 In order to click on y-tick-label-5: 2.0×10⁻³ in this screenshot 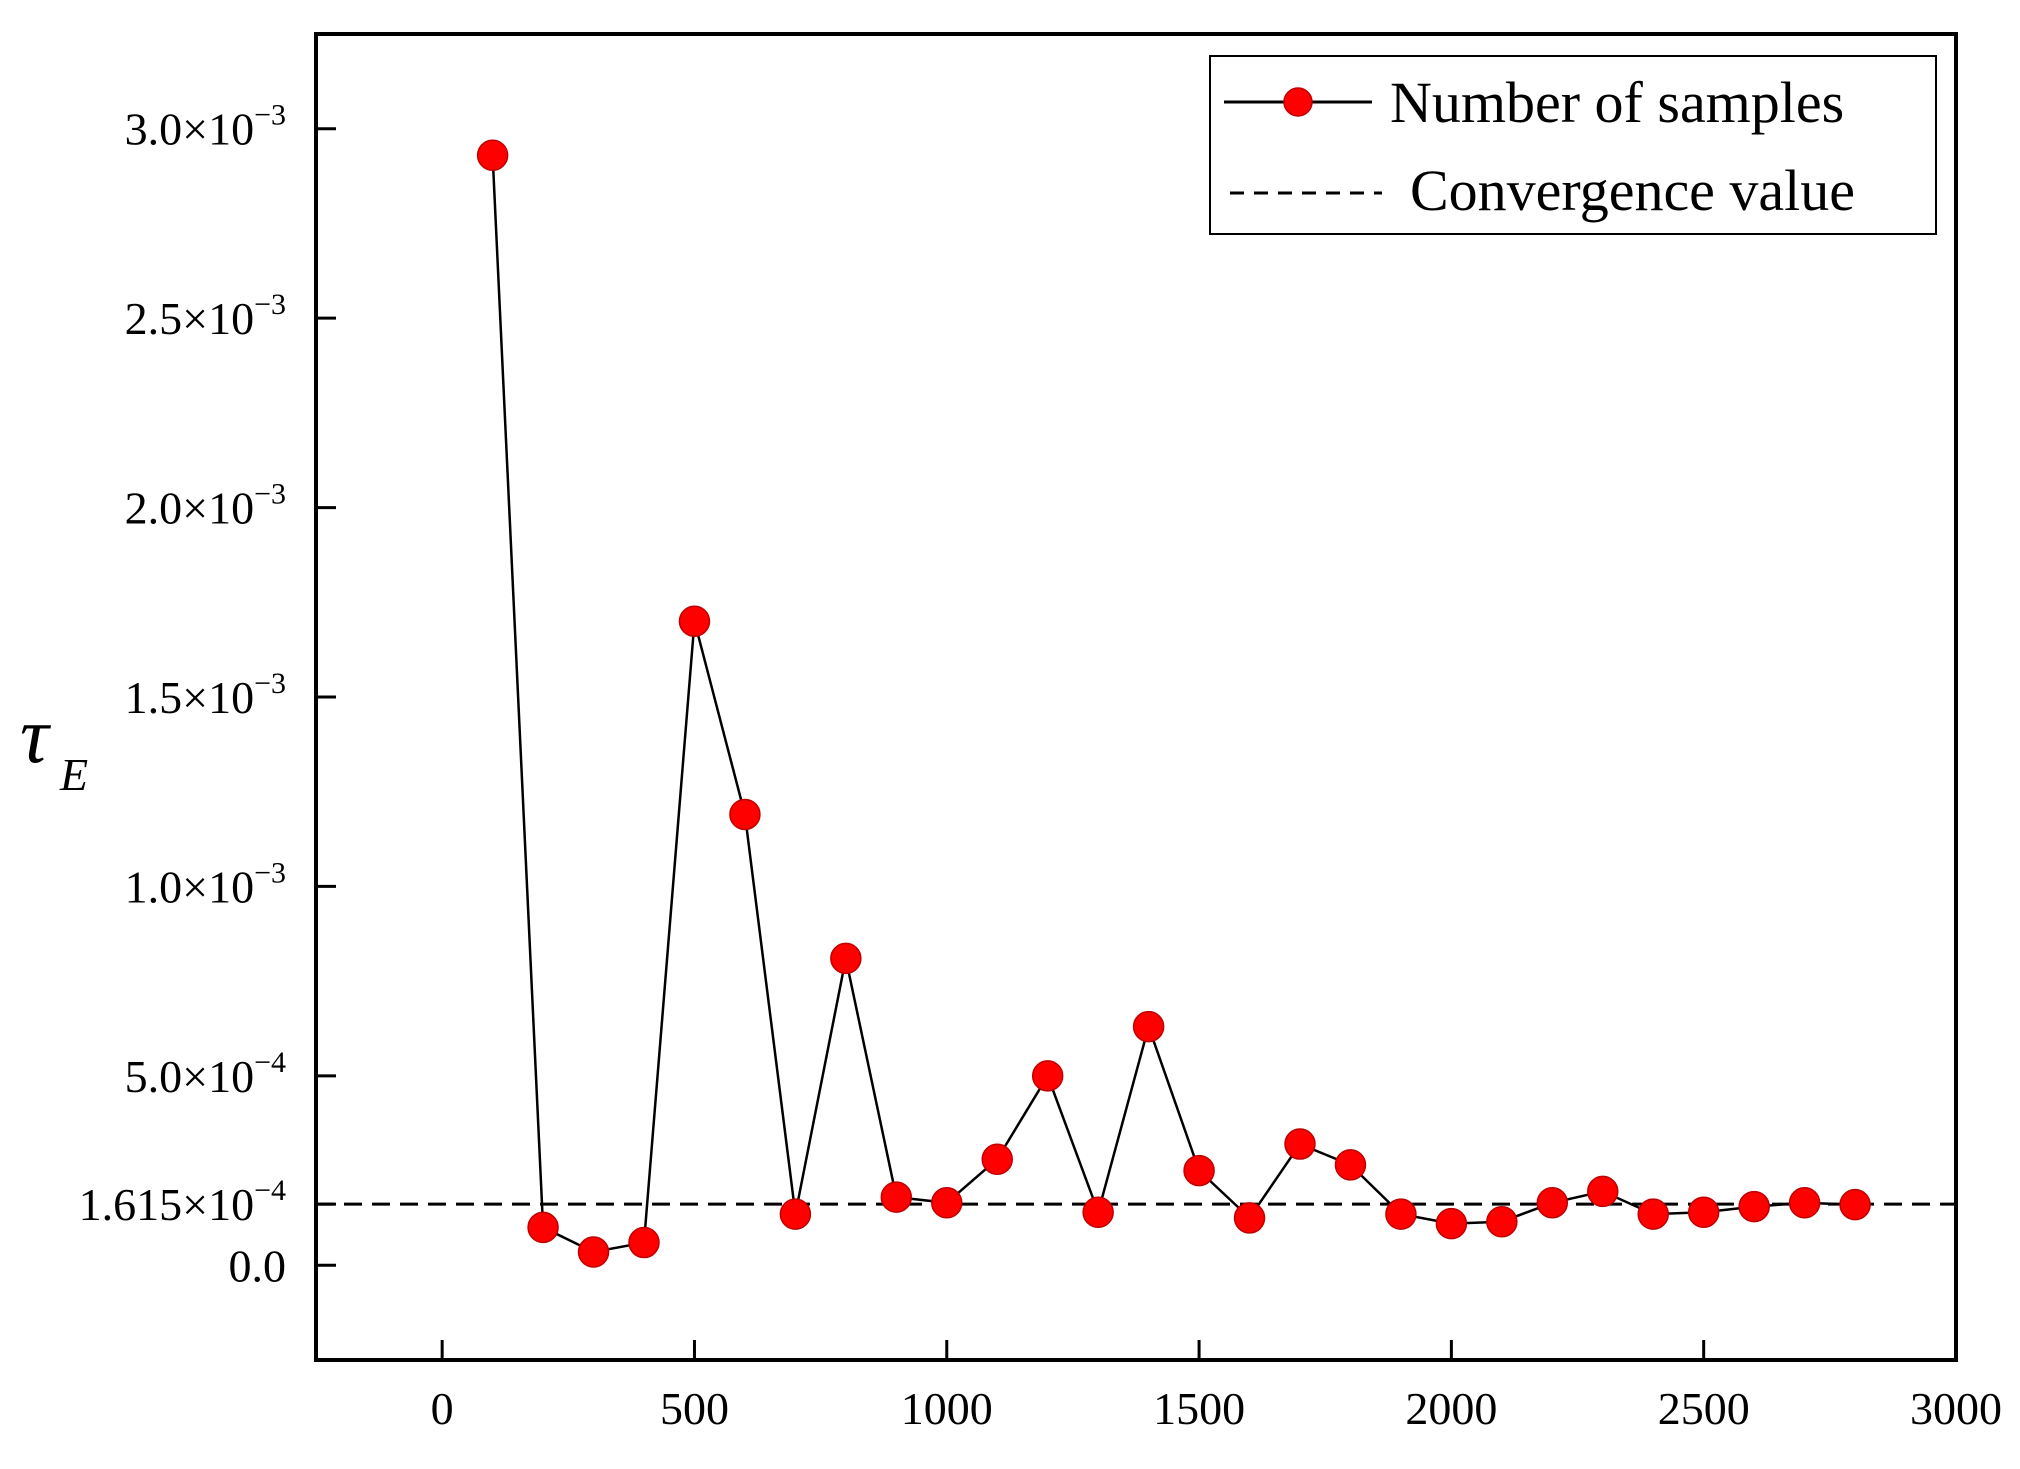, I will do `click(205, 506)`.